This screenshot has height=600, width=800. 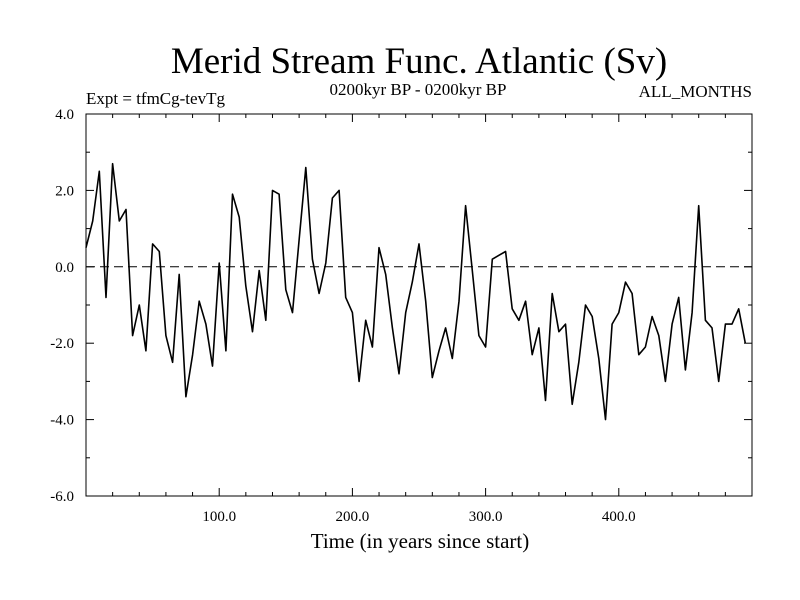 What do you see at coordinates (64, 115) in the screenshot?
I see `y-tick-label: 4.0` at bounding box center [64, 115].